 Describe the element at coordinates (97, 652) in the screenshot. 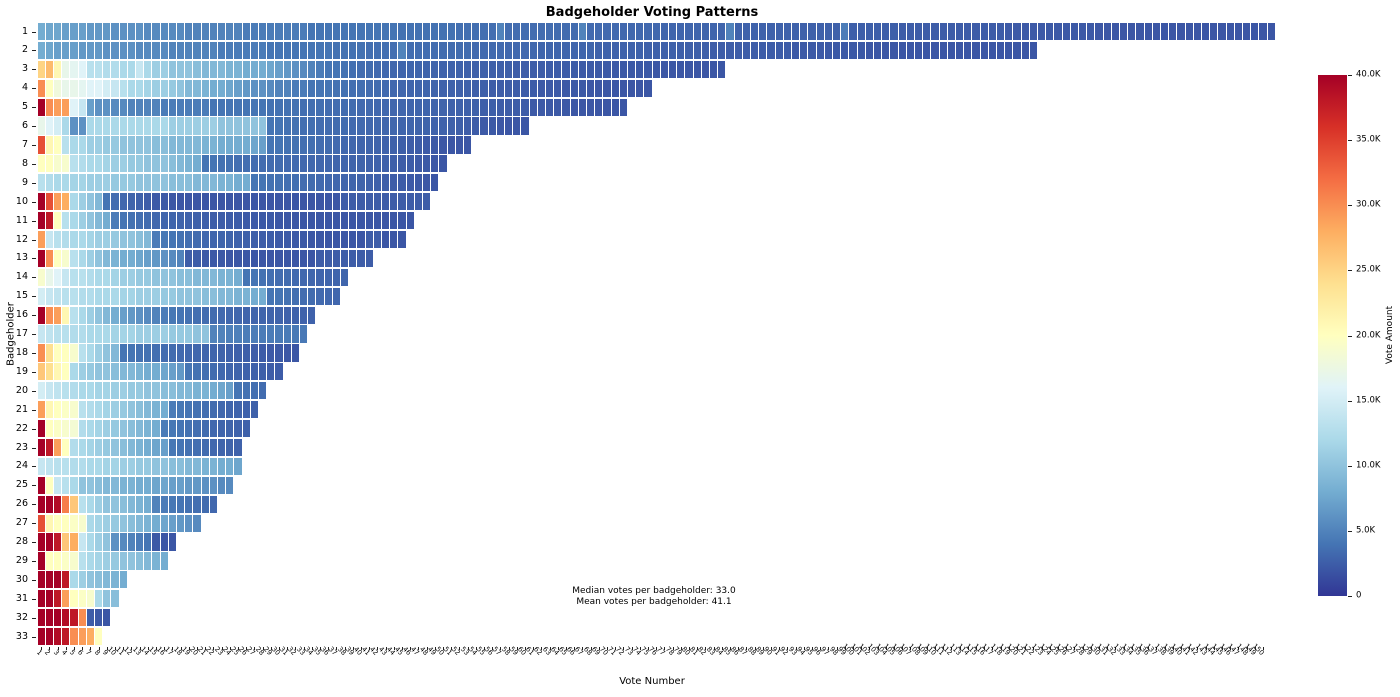

I see `x-tick-label: 8` at that location.